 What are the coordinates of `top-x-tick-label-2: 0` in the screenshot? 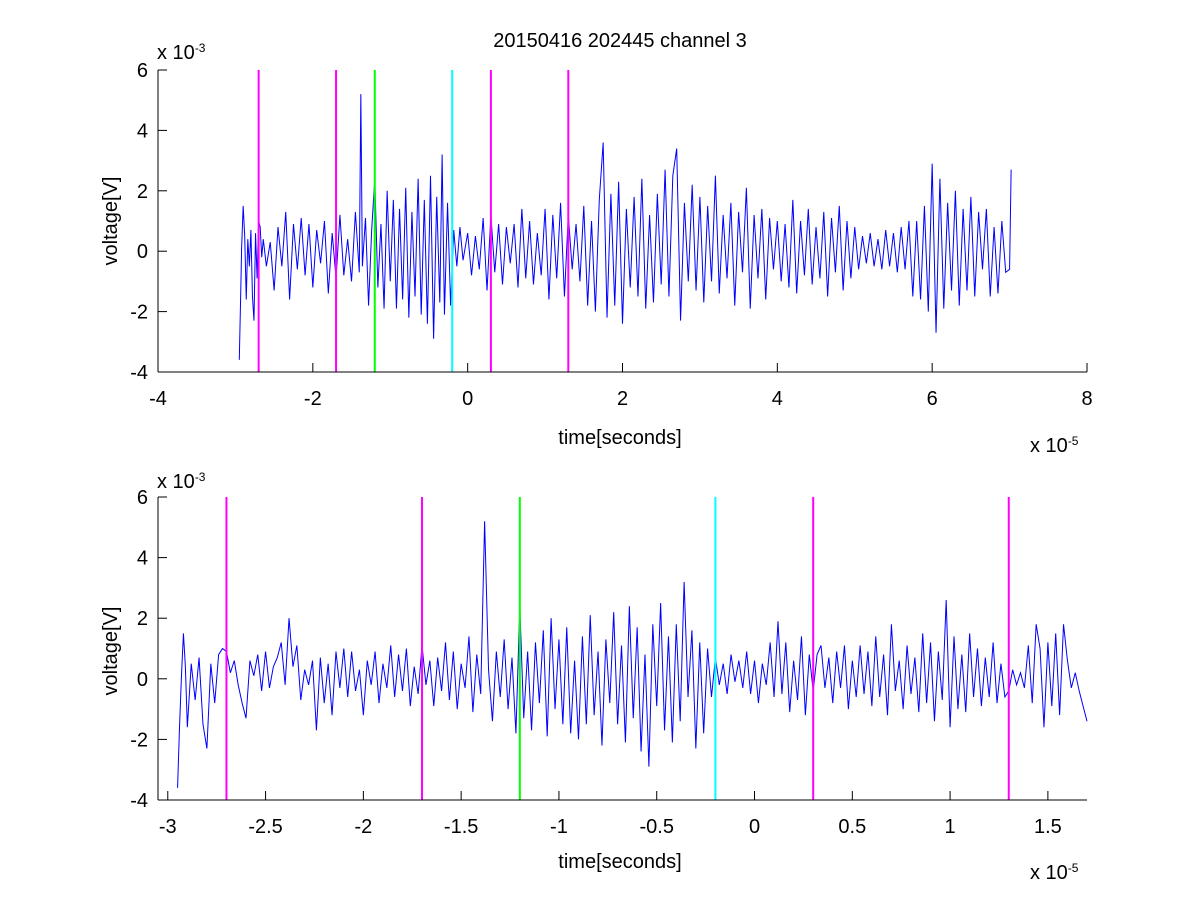 It's located at (467, 399).